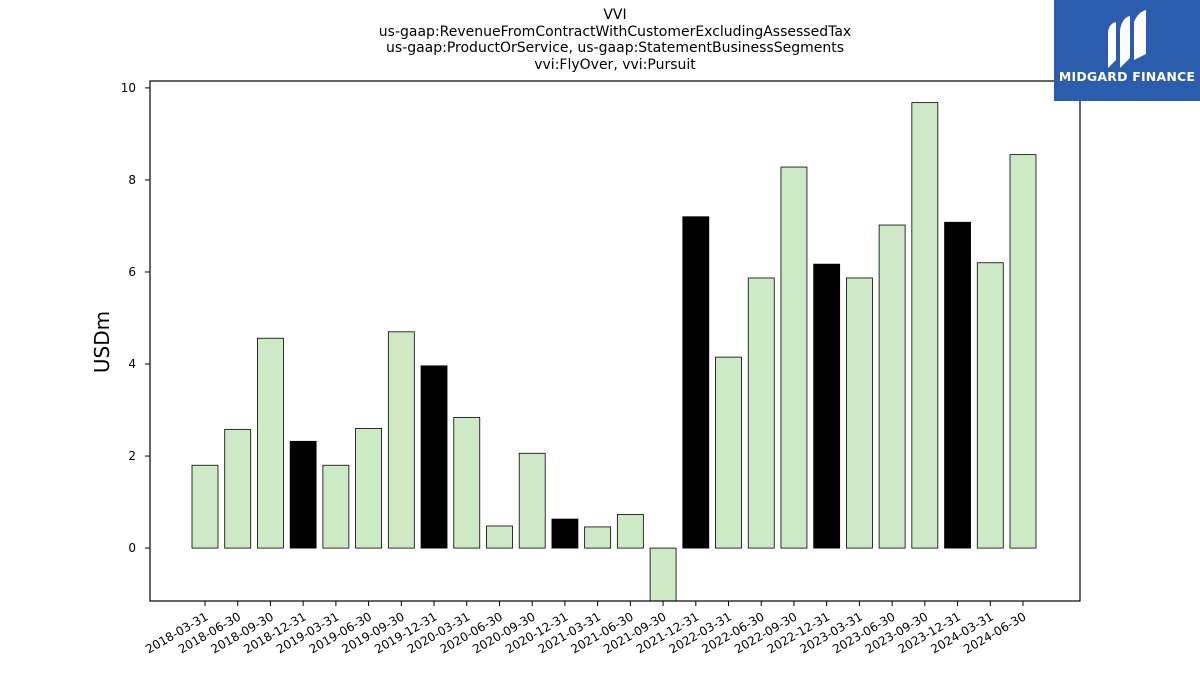  What do you see at coordinates (102, 342) in the screenshot?
I see `y-axis-label: USDm` at bounding box center [102, 342].